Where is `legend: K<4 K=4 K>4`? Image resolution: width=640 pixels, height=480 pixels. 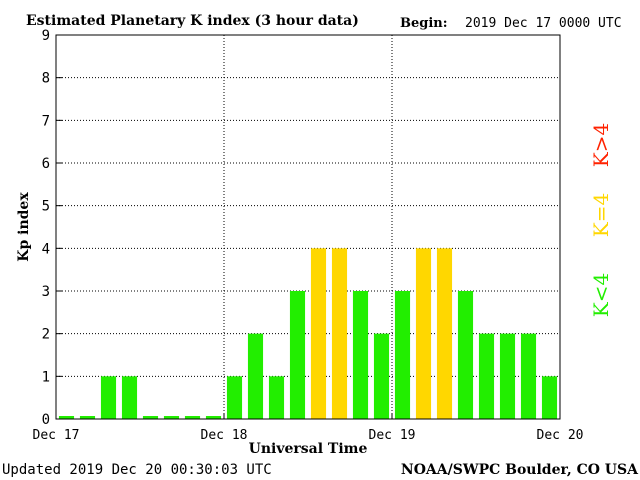 legend: K<4 K=4 K>4 is located at coordinates (601, 220).